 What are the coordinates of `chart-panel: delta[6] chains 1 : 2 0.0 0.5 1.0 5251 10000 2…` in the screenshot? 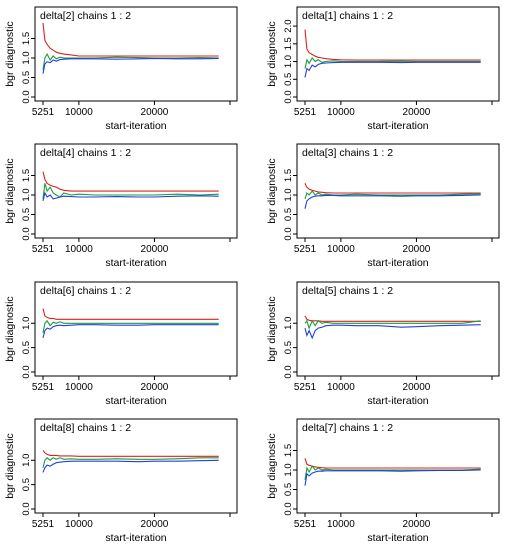 It's located at (121, 344).